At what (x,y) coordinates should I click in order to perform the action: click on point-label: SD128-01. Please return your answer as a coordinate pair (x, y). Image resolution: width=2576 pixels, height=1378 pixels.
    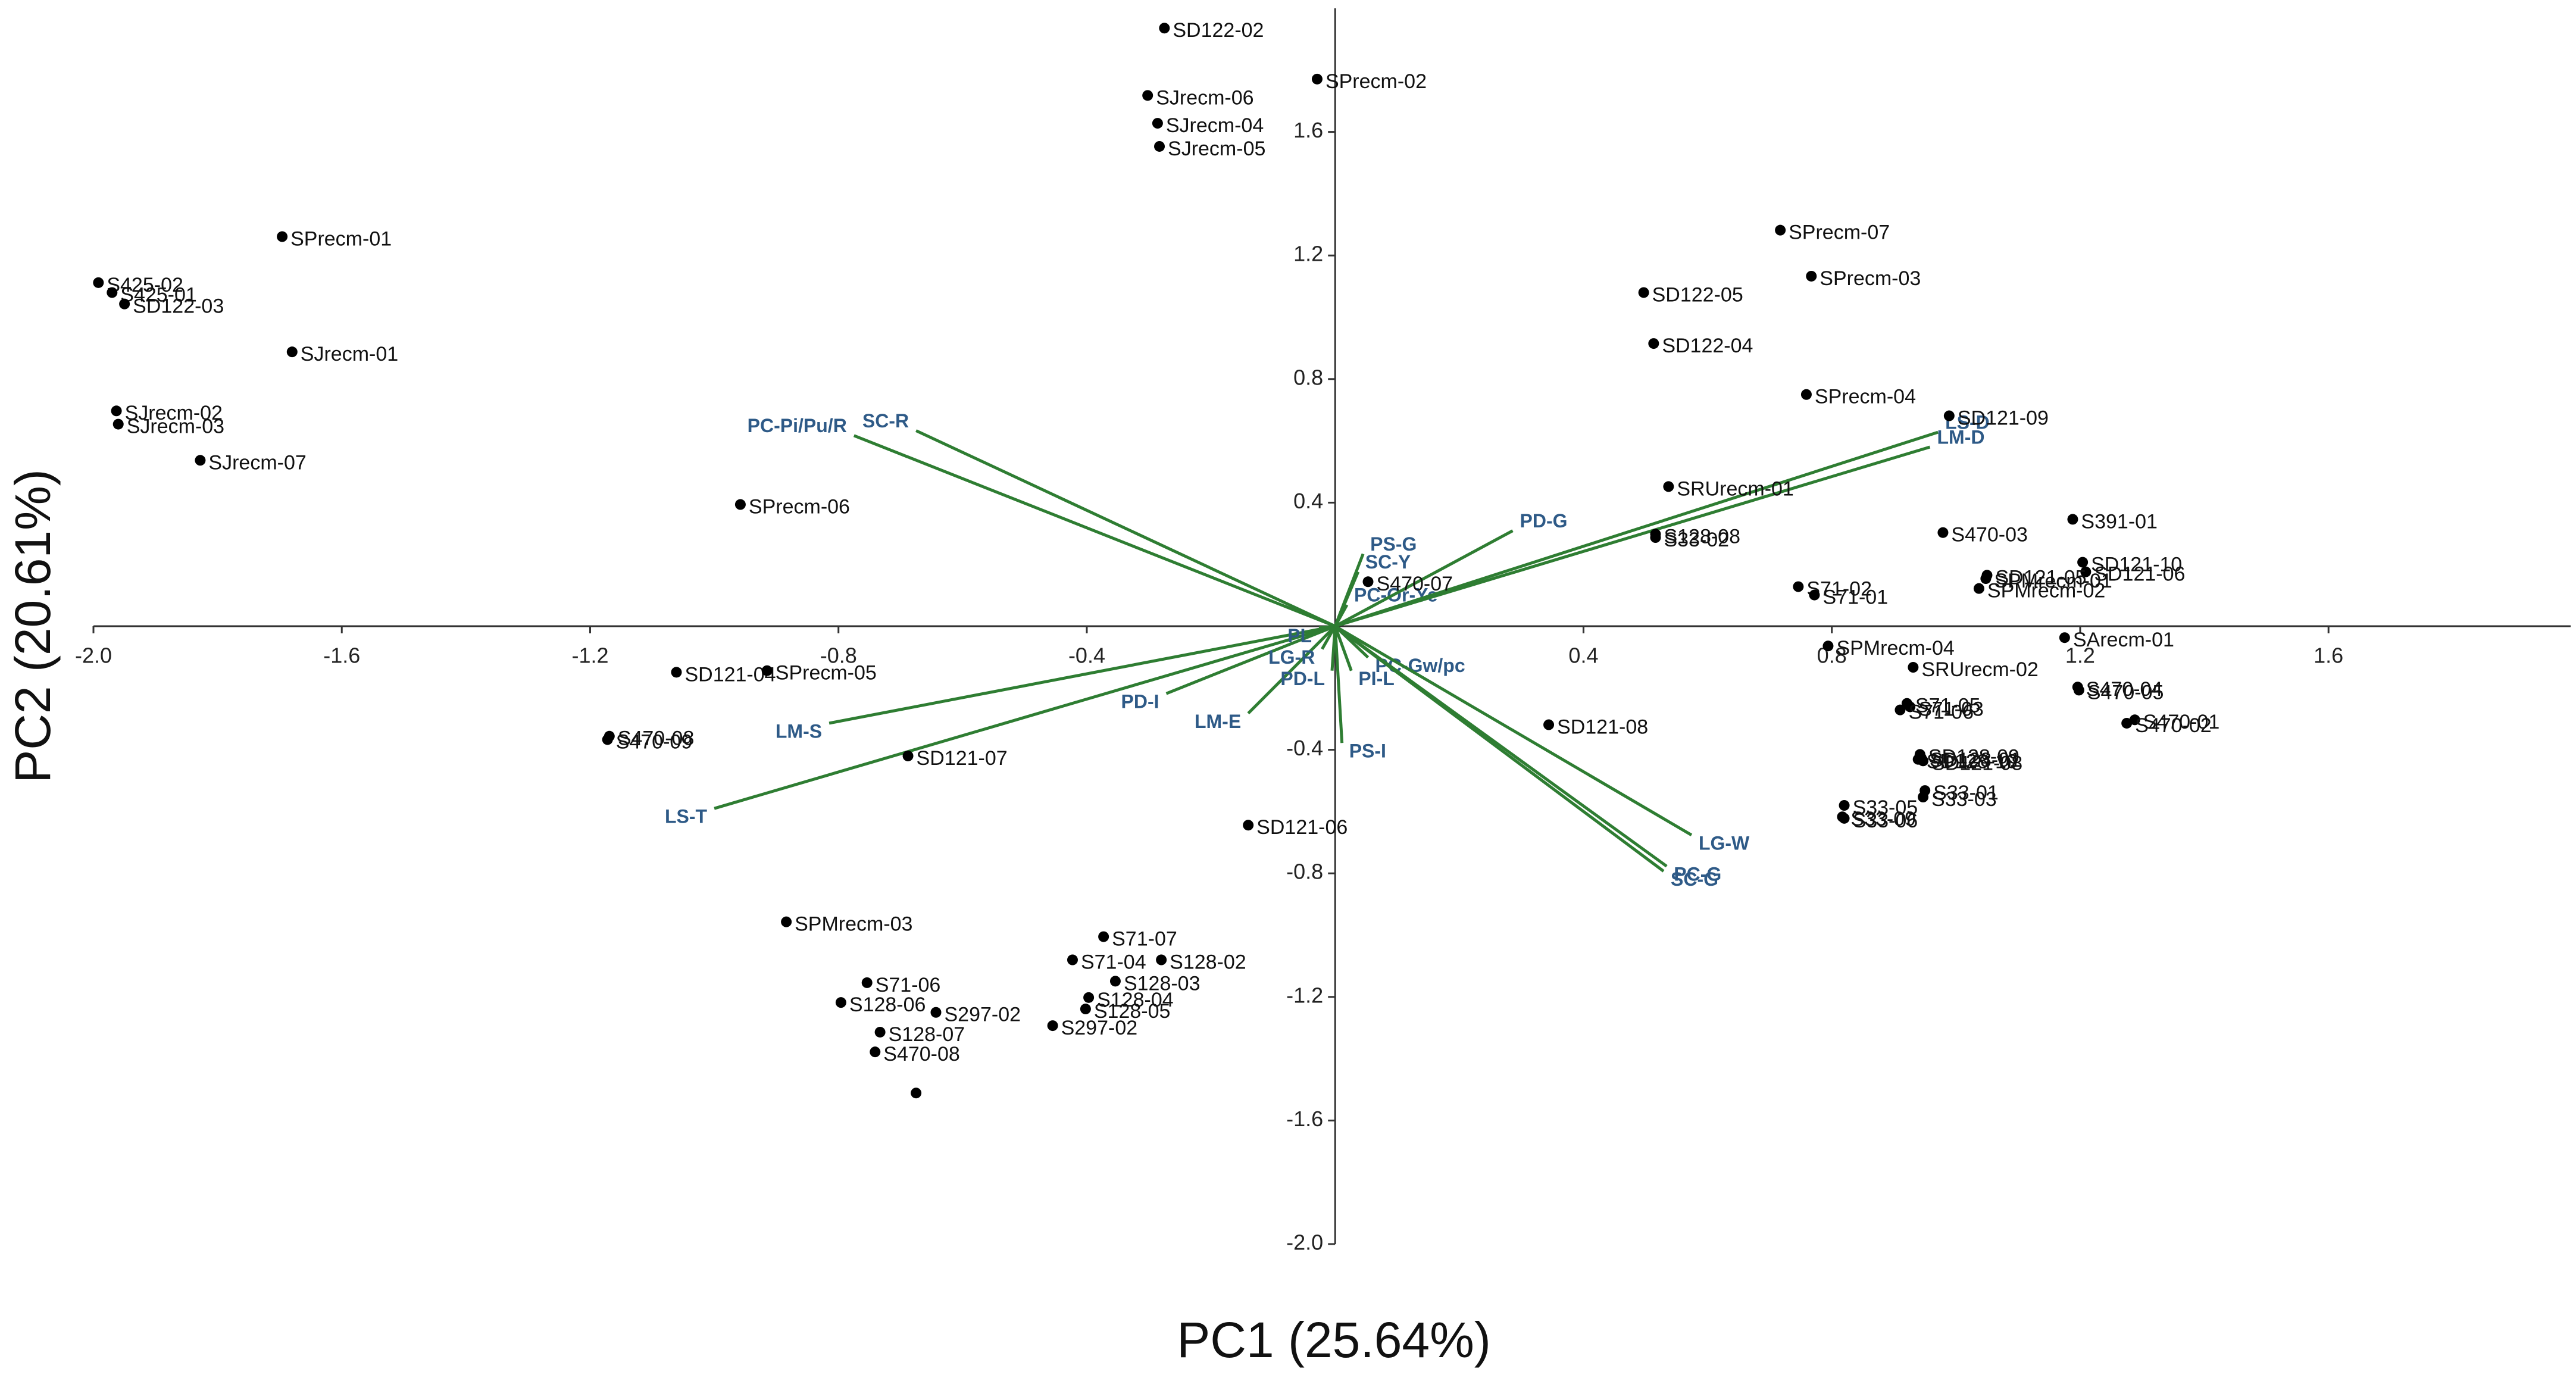
    Looking at the image, I should click on (1975, 760).